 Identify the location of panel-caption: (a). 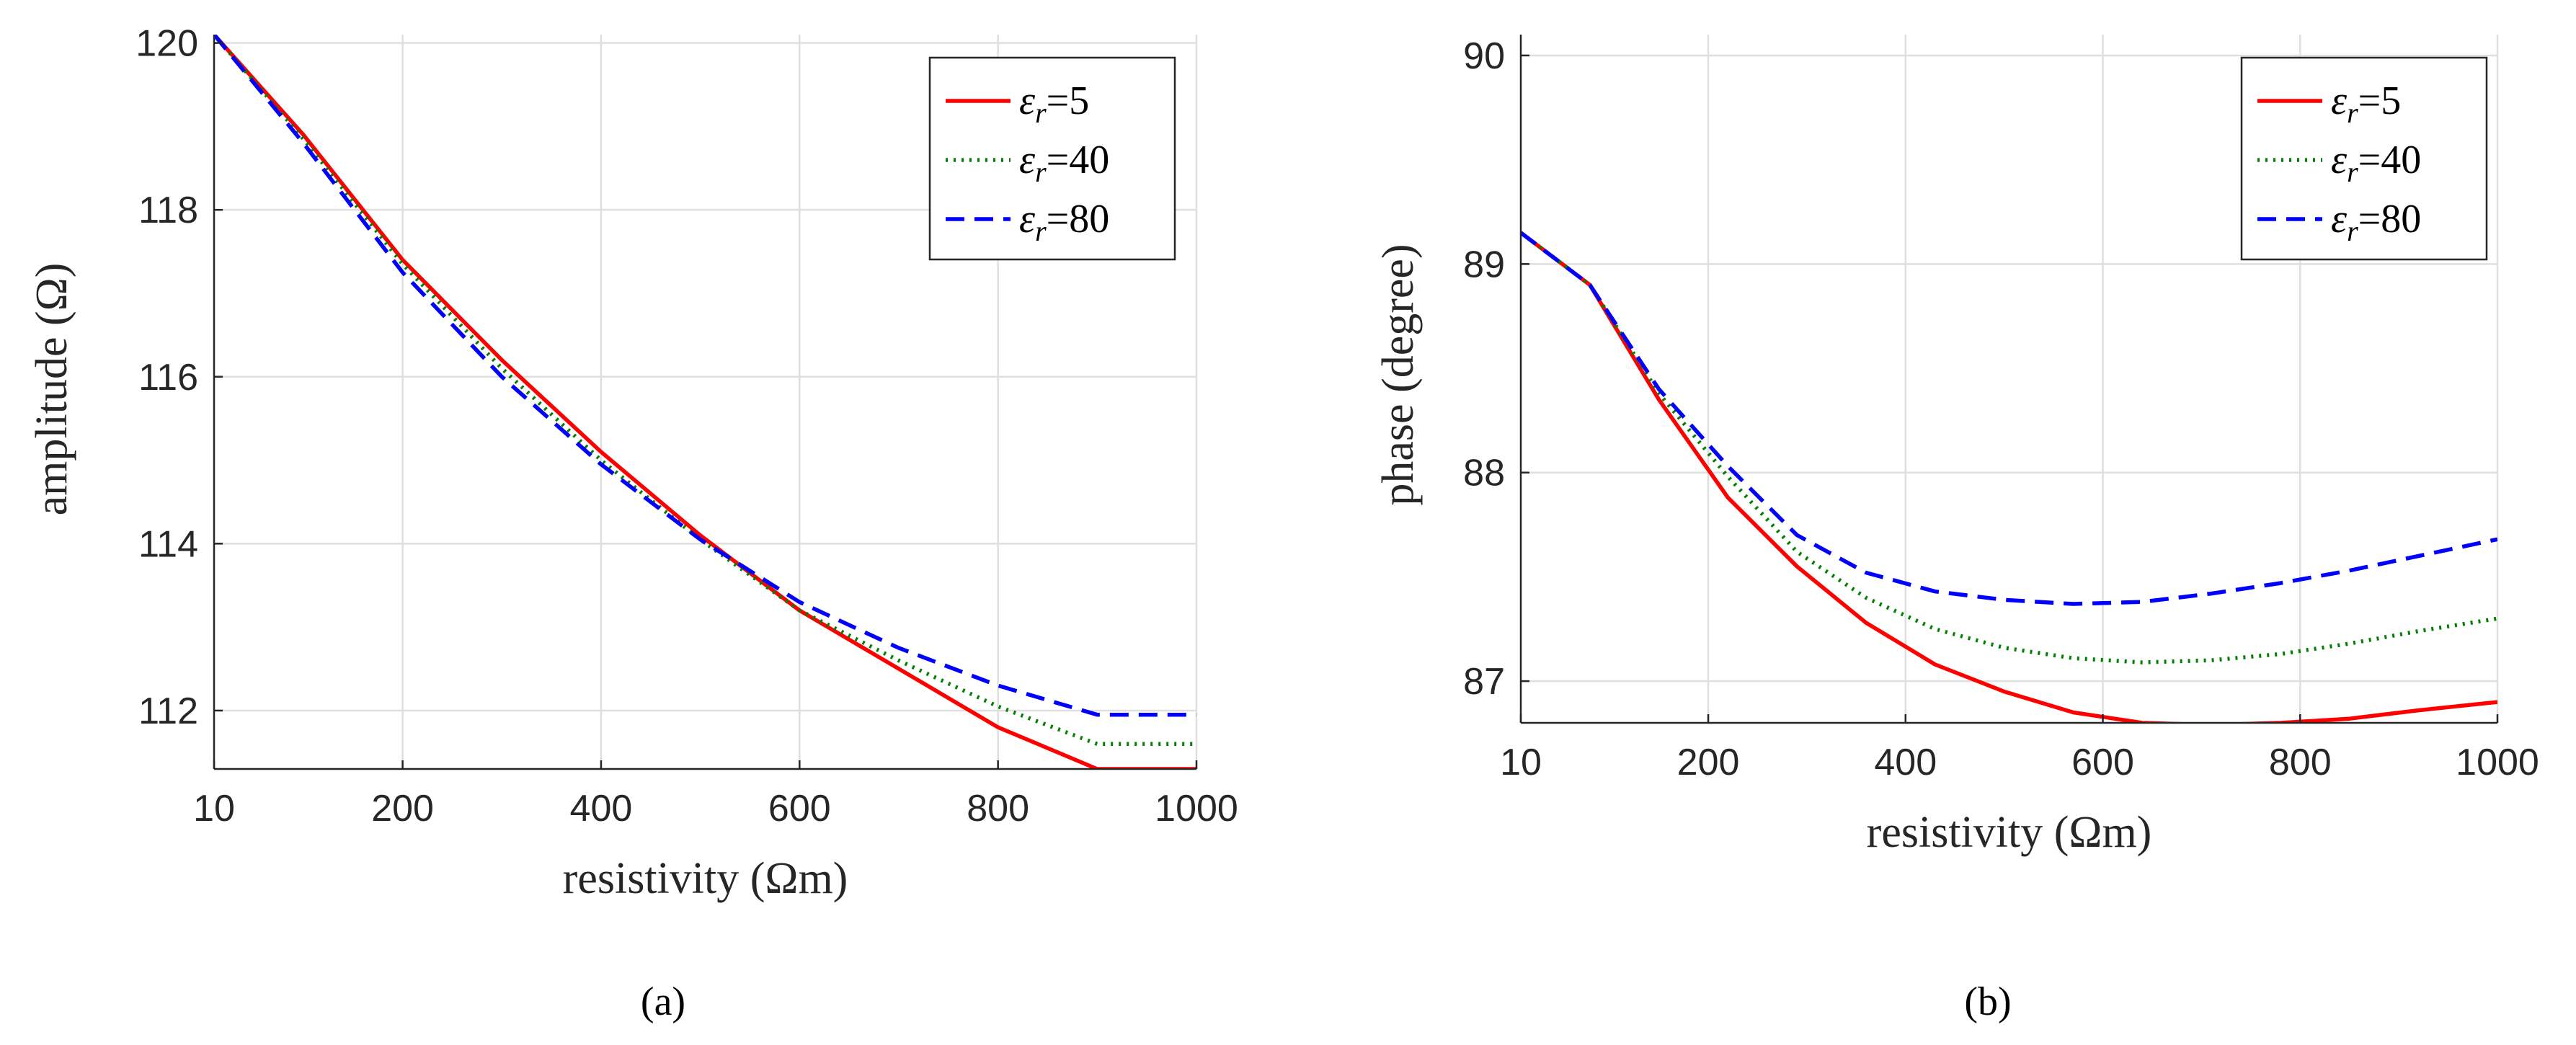
(663, 1001).